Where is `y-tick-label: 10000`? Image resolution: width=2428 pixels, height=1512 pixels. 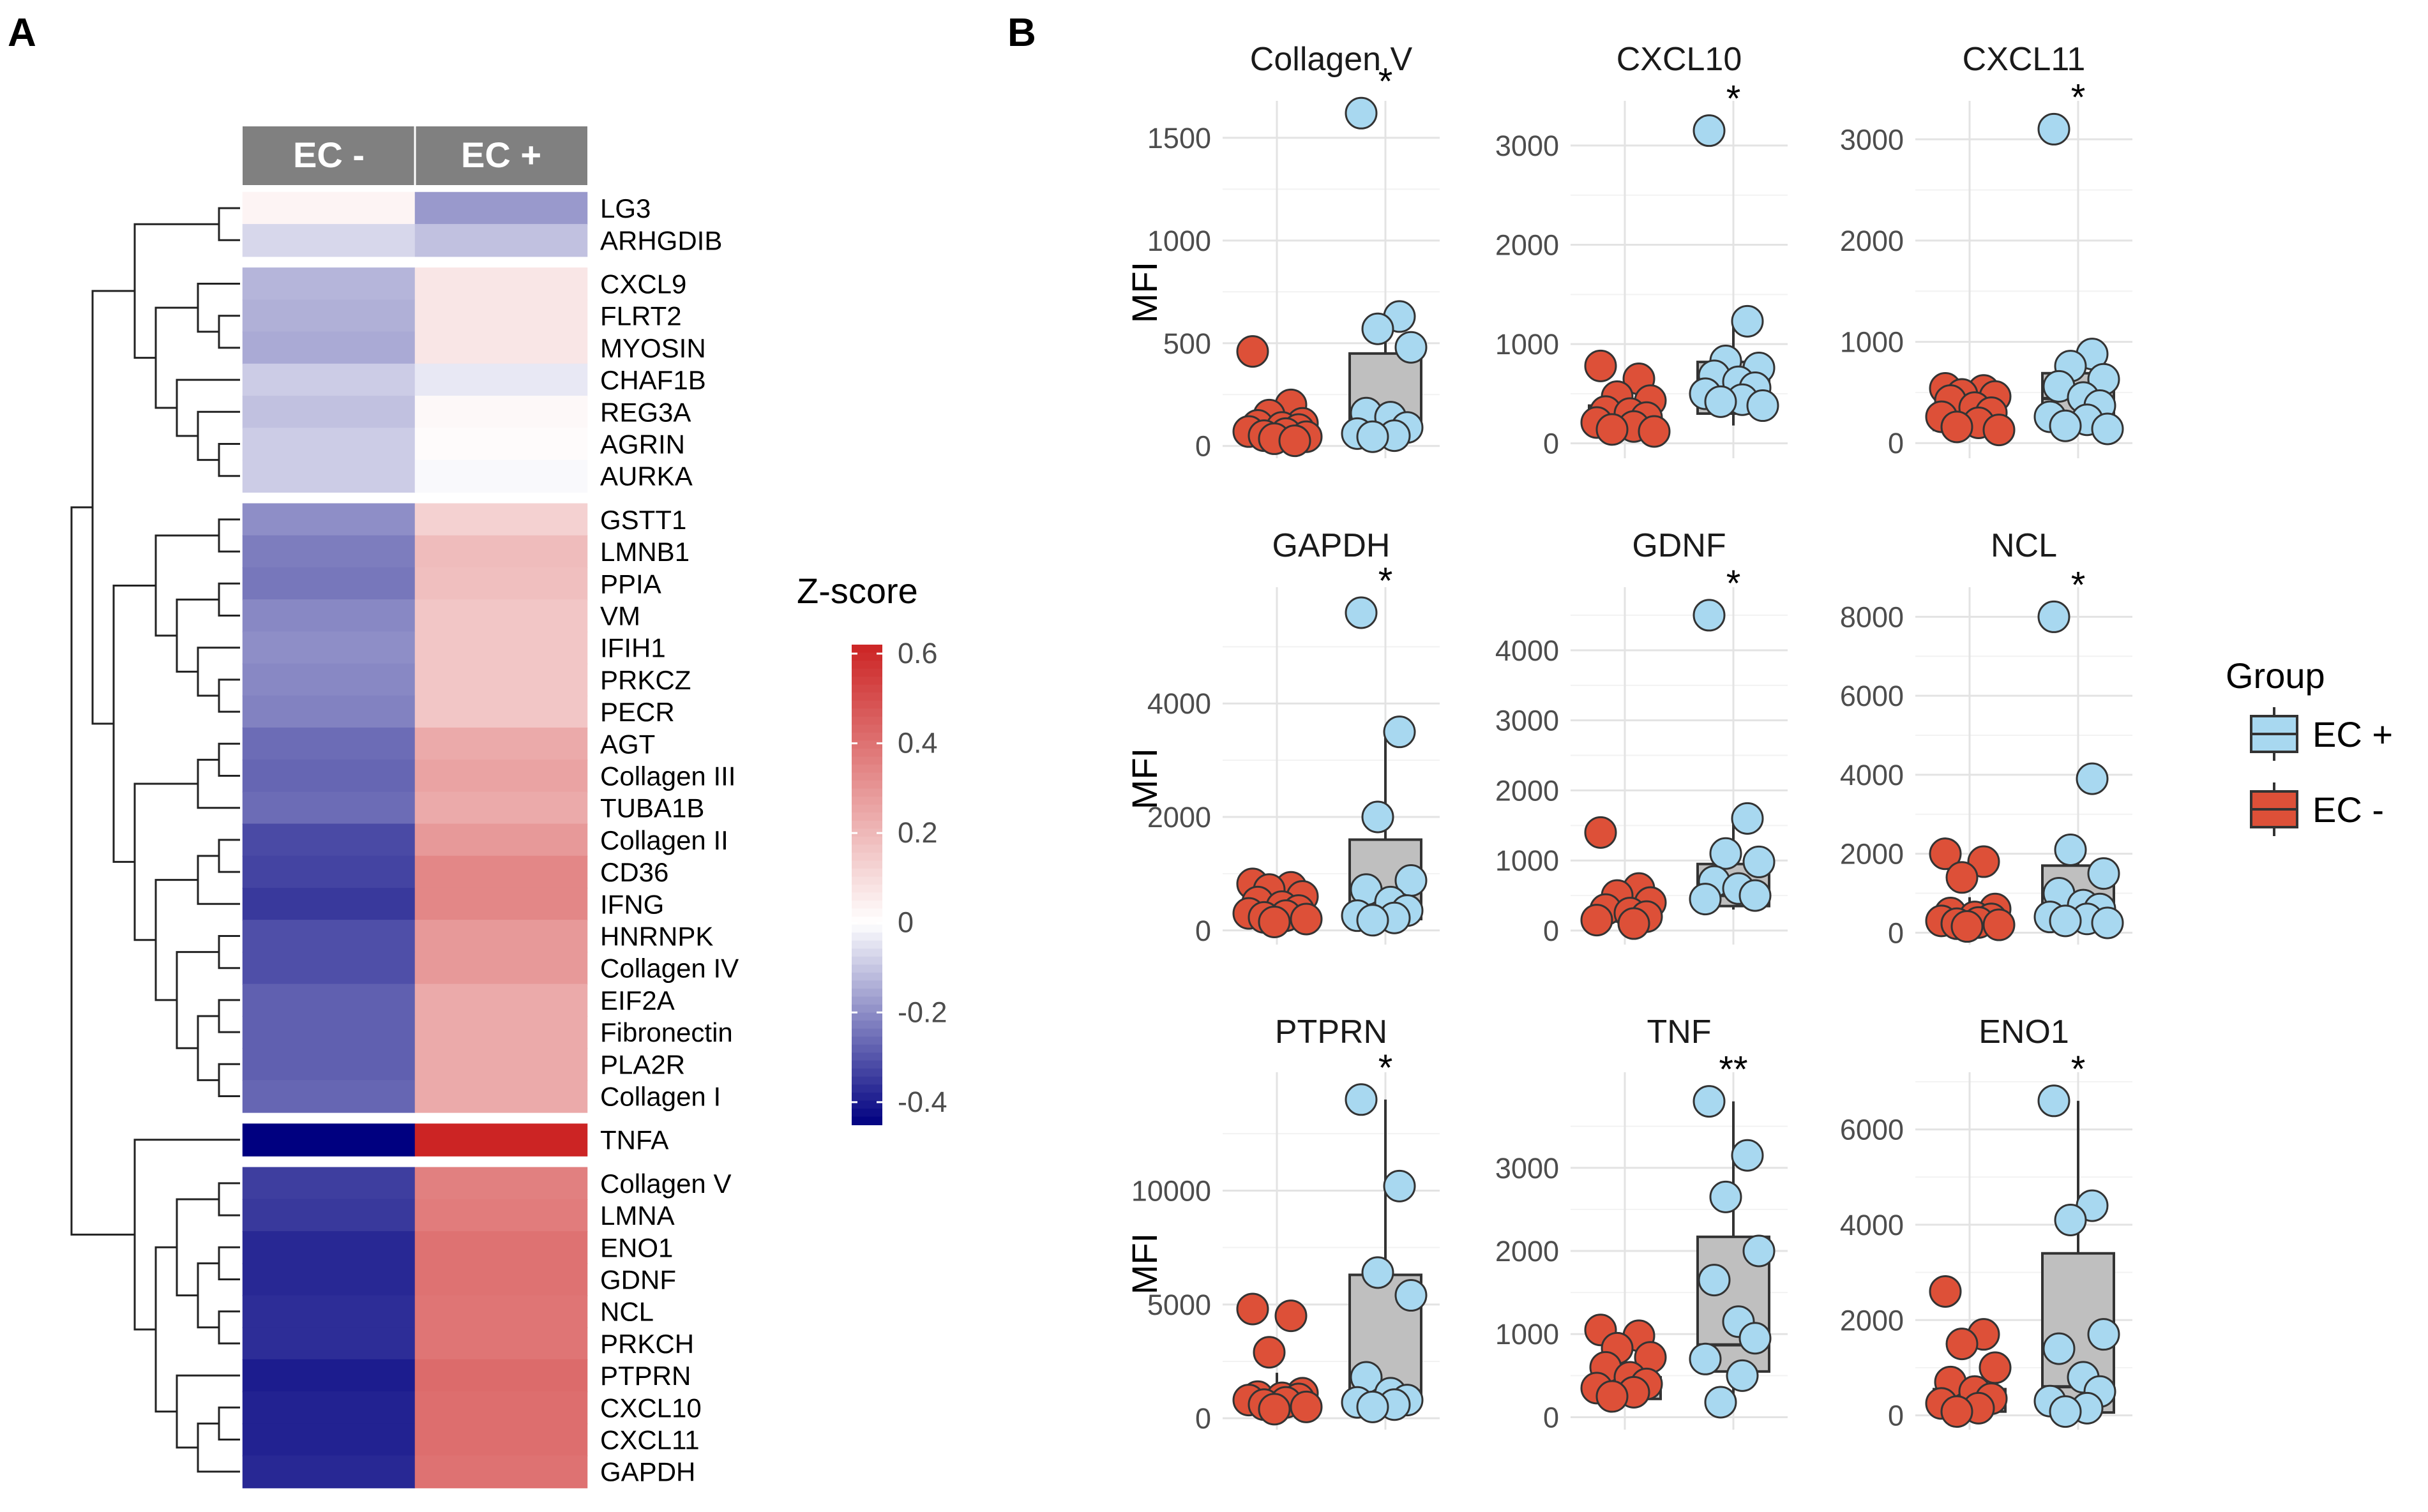 y-tick-label: 10000 is located at coordinates (1171, 1191).